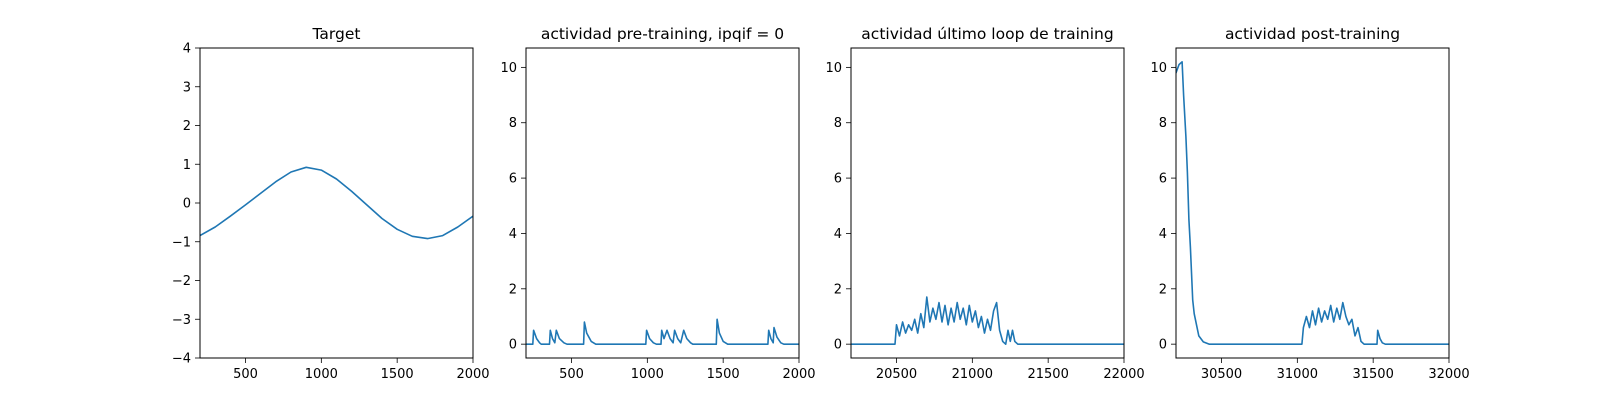 This screenshot has width=1600, height=400. Describe the element at coordinates (1123, 374) in the screenshot. I see `x-tick-label: 22000` at that location.